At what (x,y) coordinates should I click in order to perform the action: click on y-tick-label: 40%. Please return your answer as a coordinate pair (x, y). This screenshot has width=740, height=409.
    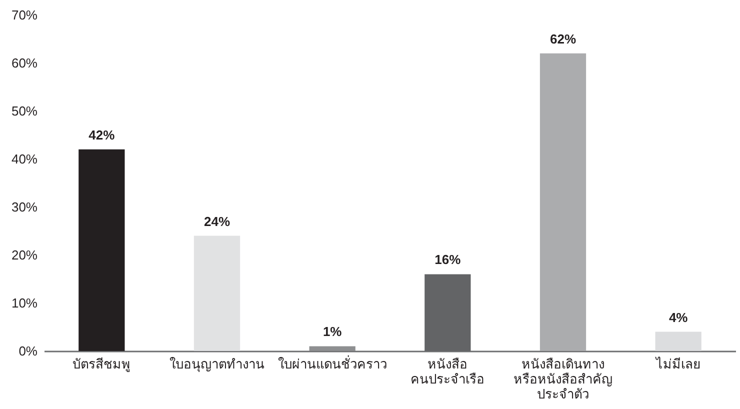
    Looking at the image, I should click on (24, 159).